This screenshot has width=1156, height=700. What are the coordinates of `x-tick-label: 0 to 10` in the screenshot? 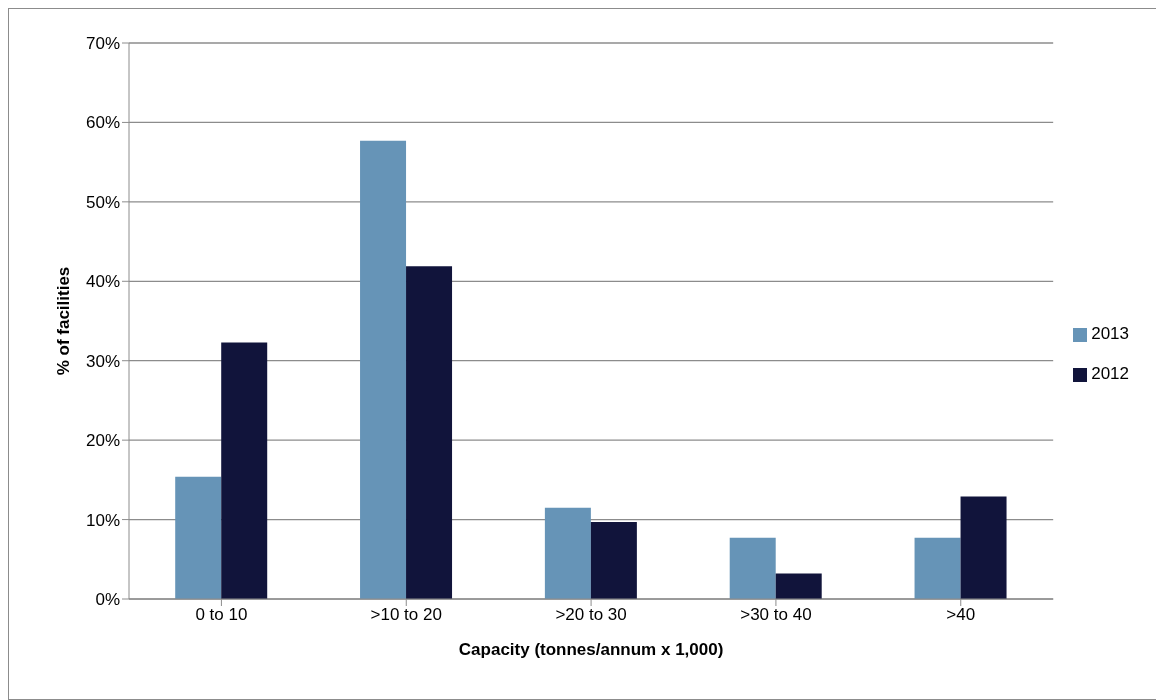 It's located at (221, 615).